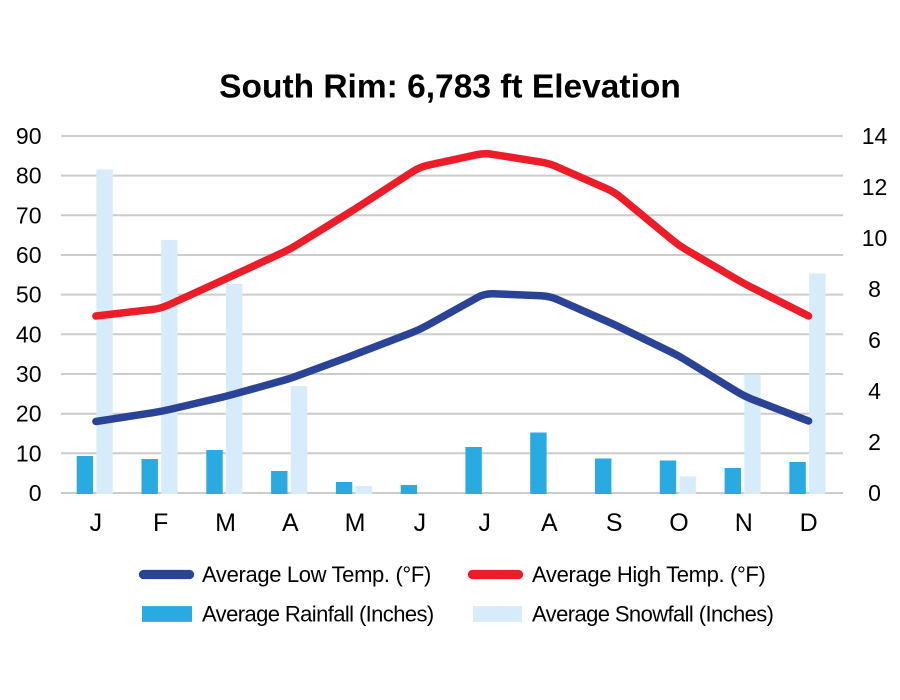  Describe the element at coordinates (648, 574) in the screenshot. I see `svg-text: Average High Temp. (°F)` at that location.